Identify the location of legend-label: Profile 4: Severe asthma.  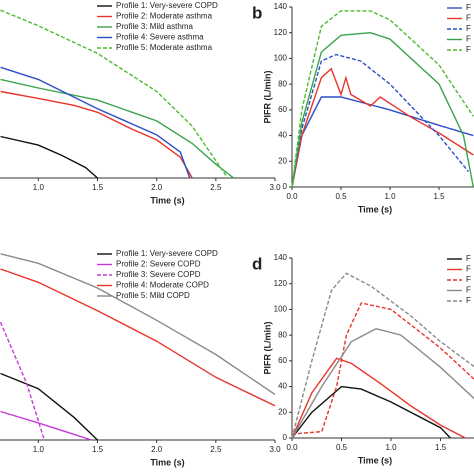
(160, 37).